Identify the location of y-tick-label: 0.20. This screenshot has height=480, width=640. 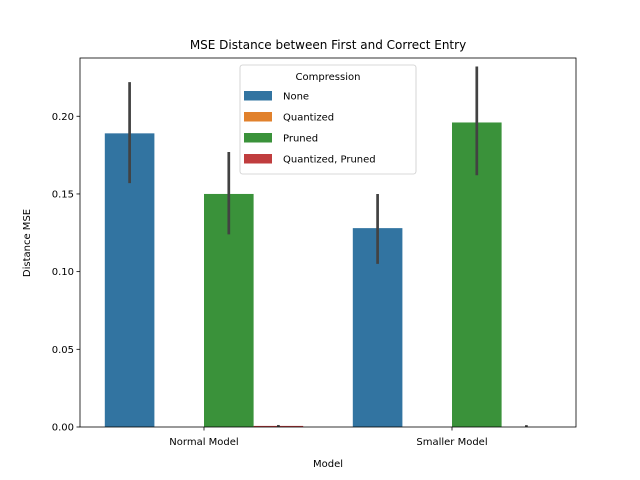
(63, 117).